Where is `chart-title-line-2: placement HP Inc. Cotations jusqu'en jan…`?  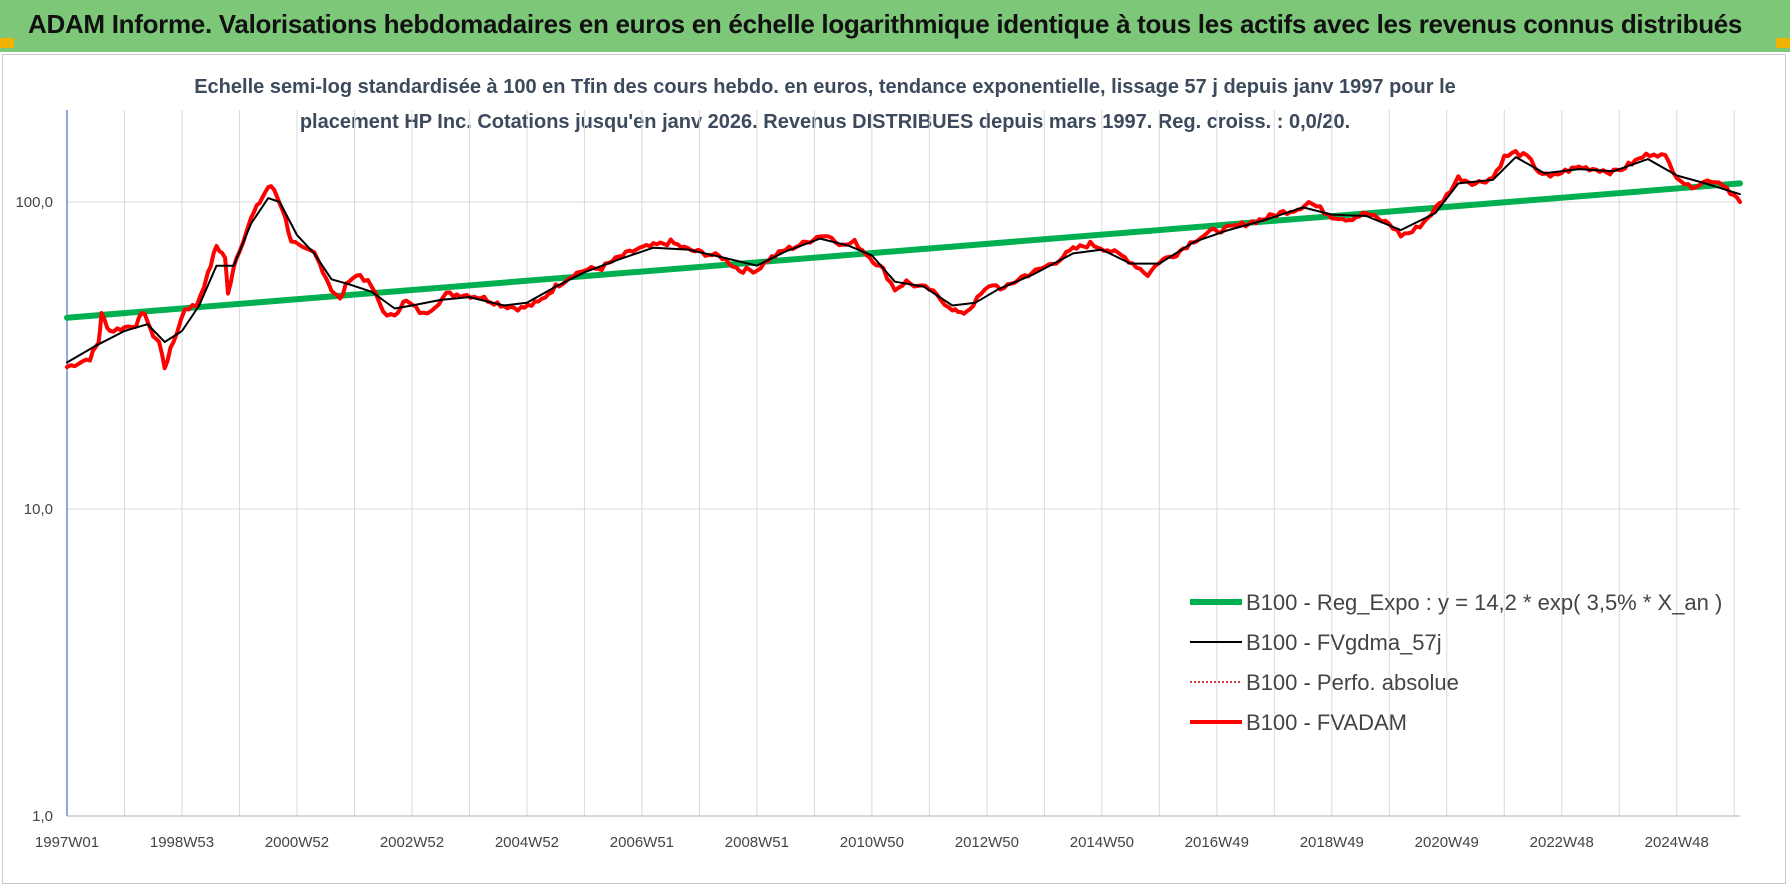
chart-title-line-2: placement HP Inc. Cotations jusqu'en jan… is located at coordinates (825, 122).